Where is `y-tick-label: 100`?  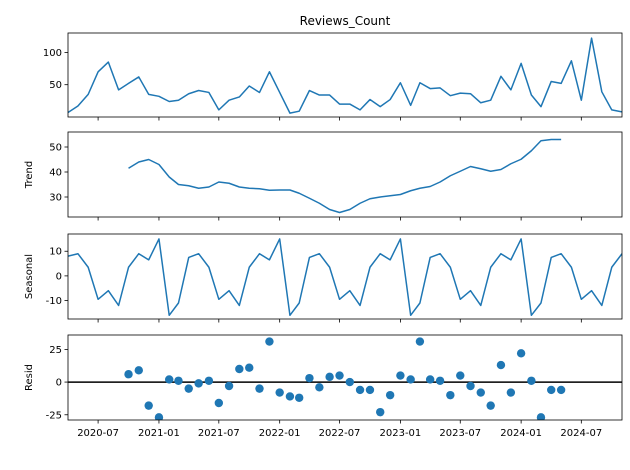
y-tick-label: 100 is located at coordinates (52, 53).